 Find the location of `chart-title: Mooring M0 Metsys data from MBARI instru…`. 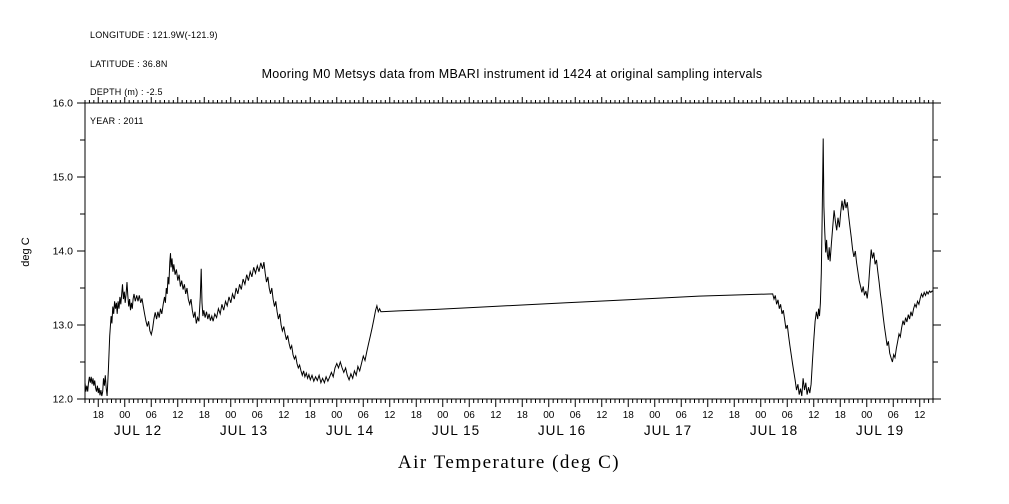

chart-title: Mooring M0 Metsys data from MBARI instru… is located at coordinates (512, 74).